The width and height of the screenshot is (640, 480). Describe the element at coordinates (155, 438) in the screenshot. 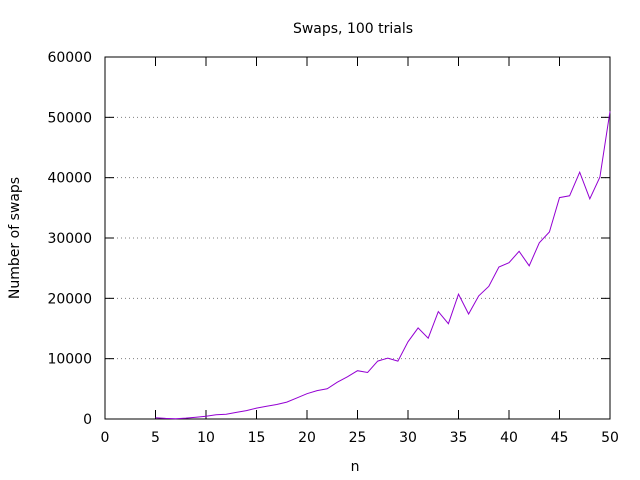

I see `x-tick-label: 5` at that location.